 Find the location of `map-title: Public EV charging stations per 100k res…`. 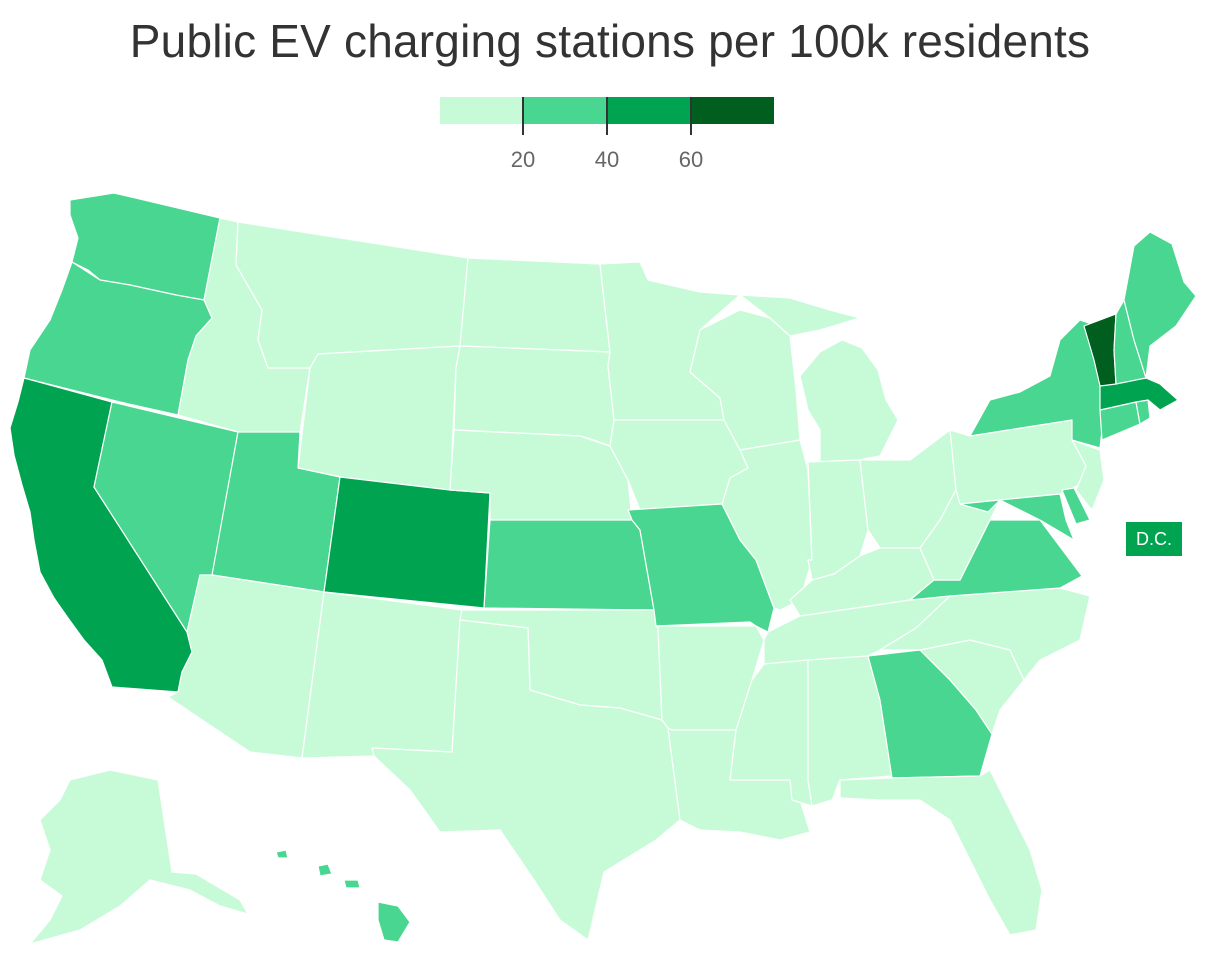

map-title: Public EV charging stations per 100k res… is located at coordinates (610, 41).